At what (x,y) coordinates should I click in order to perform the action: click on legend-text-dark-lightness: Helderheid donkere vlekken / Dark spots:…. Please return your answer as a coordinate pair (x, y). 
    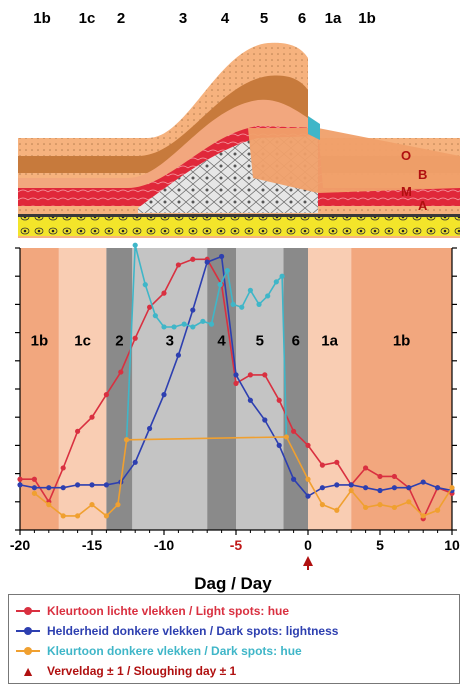
    Looking at the image, I should click on (193, 631).